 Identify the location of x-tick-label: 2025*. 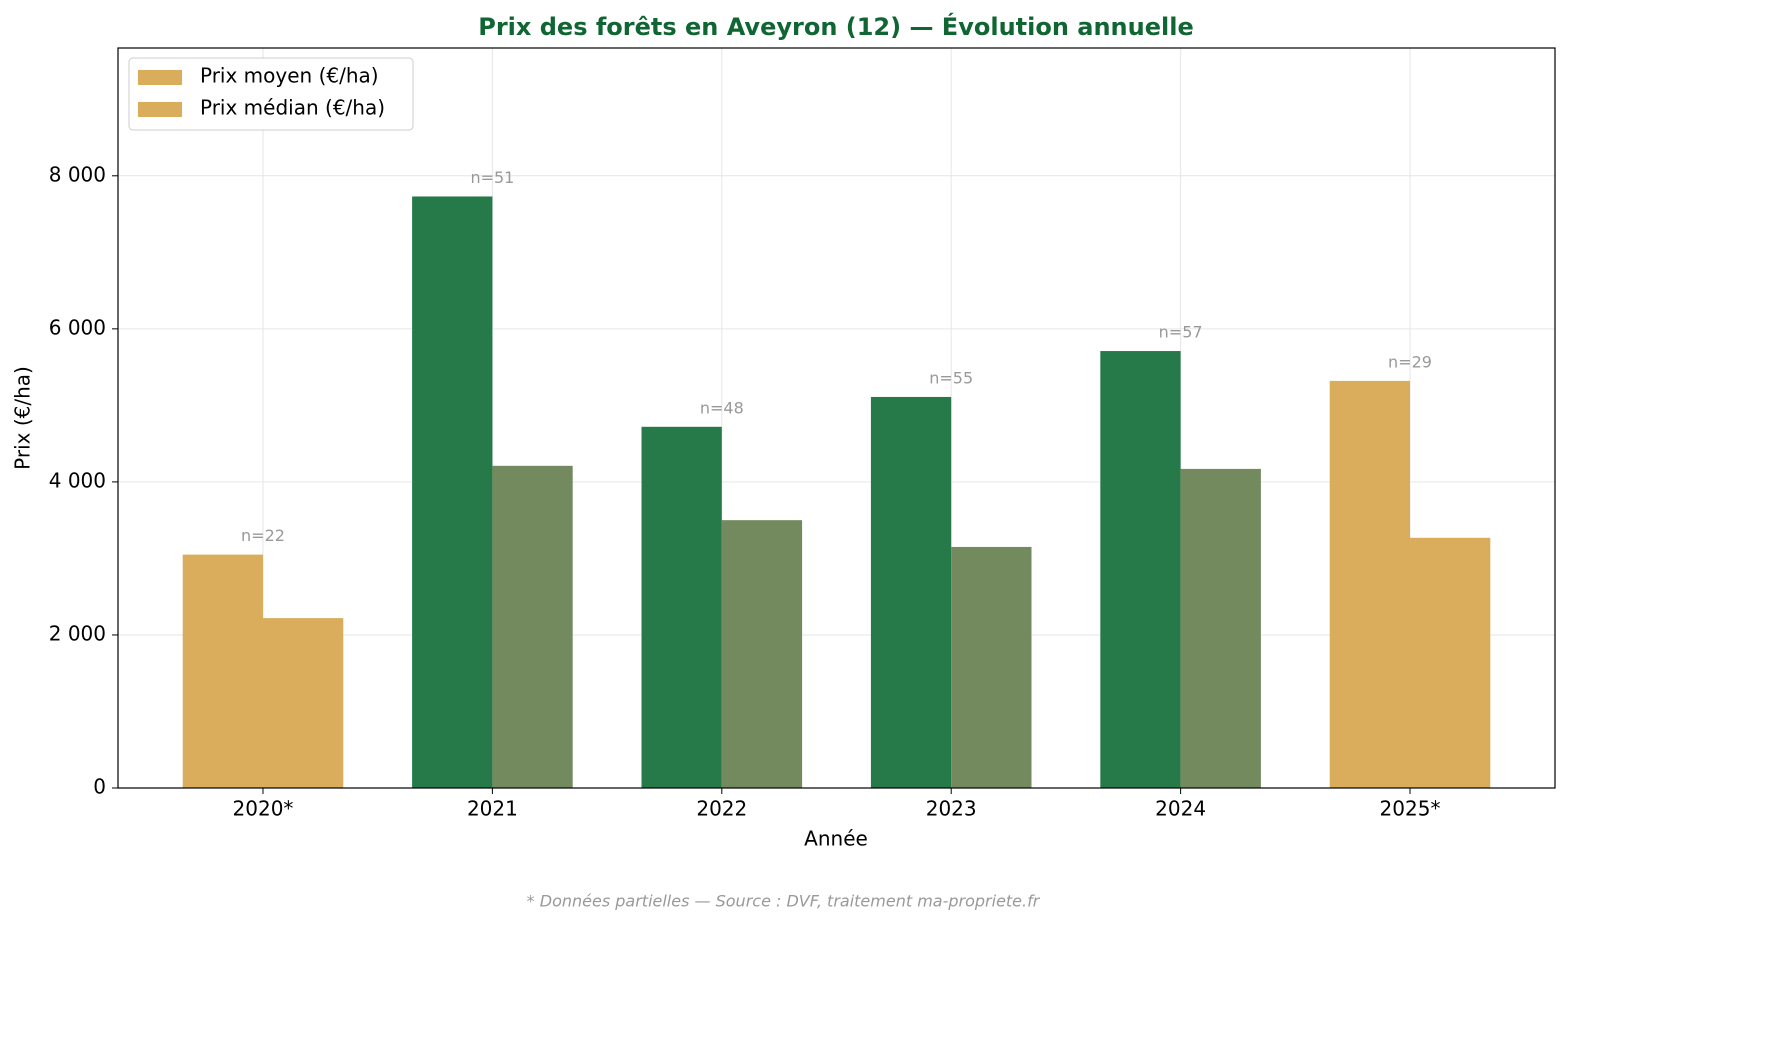
(1410, 809).